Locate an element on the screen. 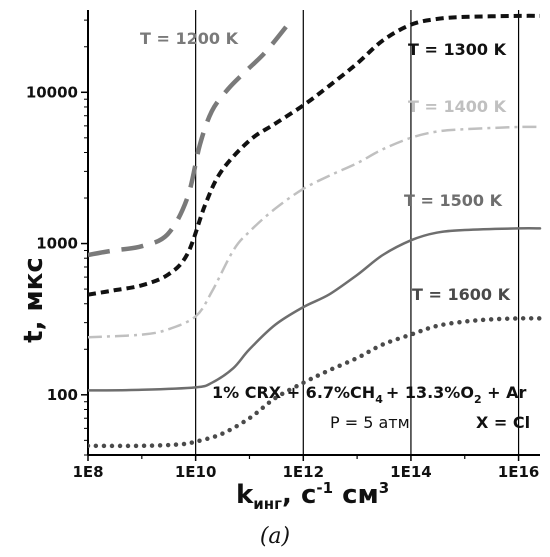 The height and width of the screenshot is (557, 550). series-label-0: T = 1200 K is located at coordinates (189, 38).